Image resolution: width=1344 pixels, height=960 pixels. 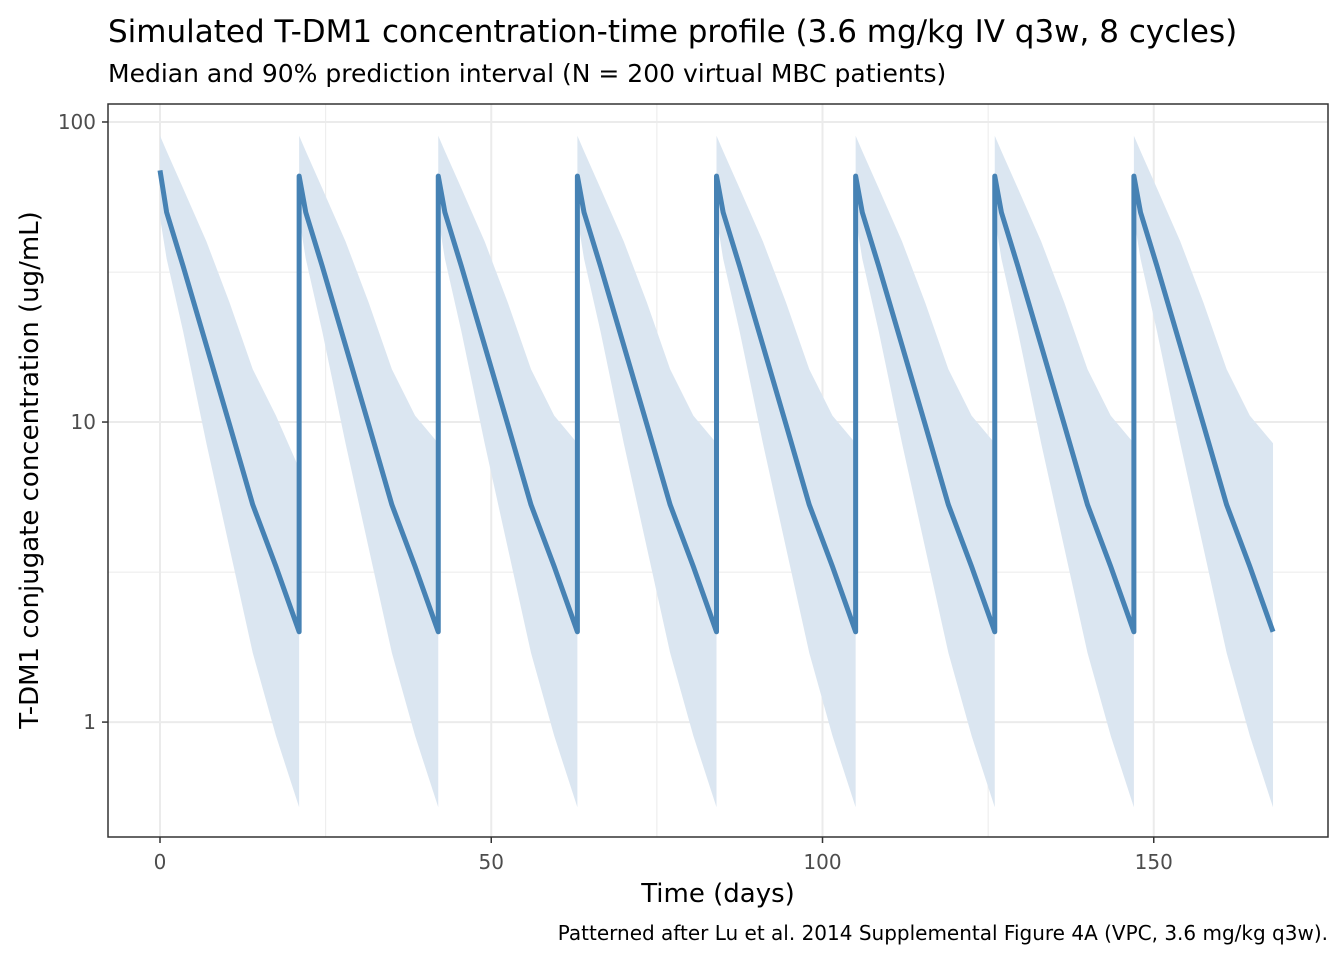 What do you see at coordinates (89, 722) in the screenshot?
I see `y-tick-label: 1` at bounding box center [89, 722].